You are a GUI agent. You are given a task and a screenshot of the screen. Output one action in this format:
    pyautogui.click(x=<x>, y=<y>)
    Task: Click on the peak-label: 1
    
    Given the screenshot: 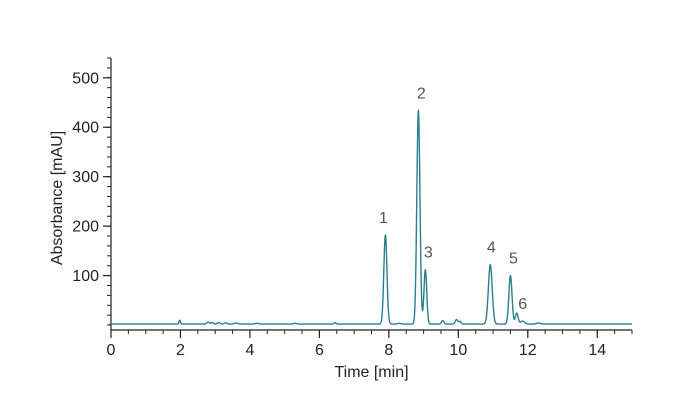 What is the action you would take?
    pyautogui.click(x=383, y=218)
    